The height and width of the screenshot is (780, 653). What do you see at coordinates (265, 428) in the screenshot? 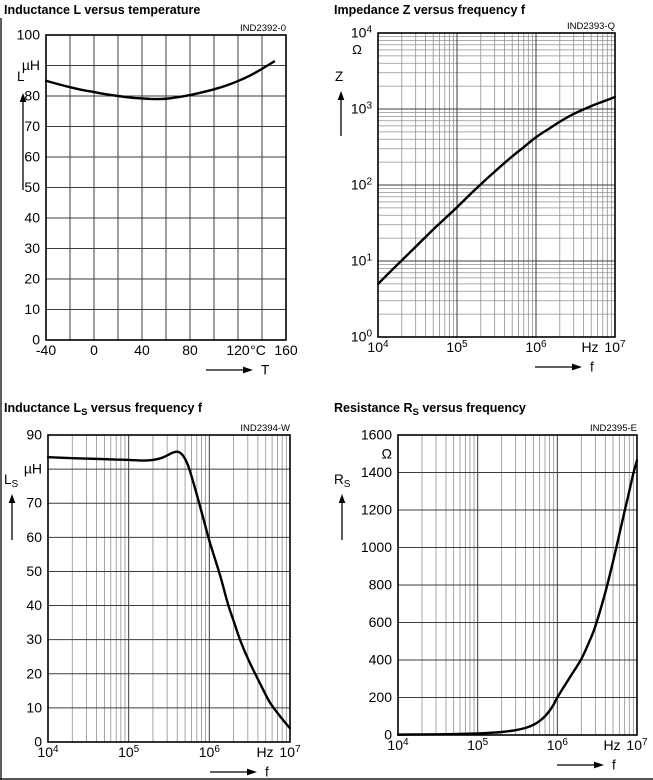
I see `chart-code: IND2394-W` at bounding box center [265, 428].